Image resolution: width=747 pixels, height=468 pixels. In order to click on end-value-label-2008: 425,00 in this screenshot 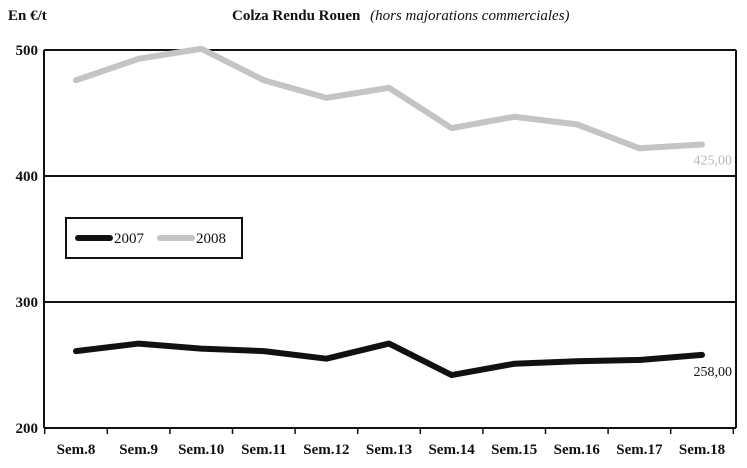, I will do `click(713, 161)`.